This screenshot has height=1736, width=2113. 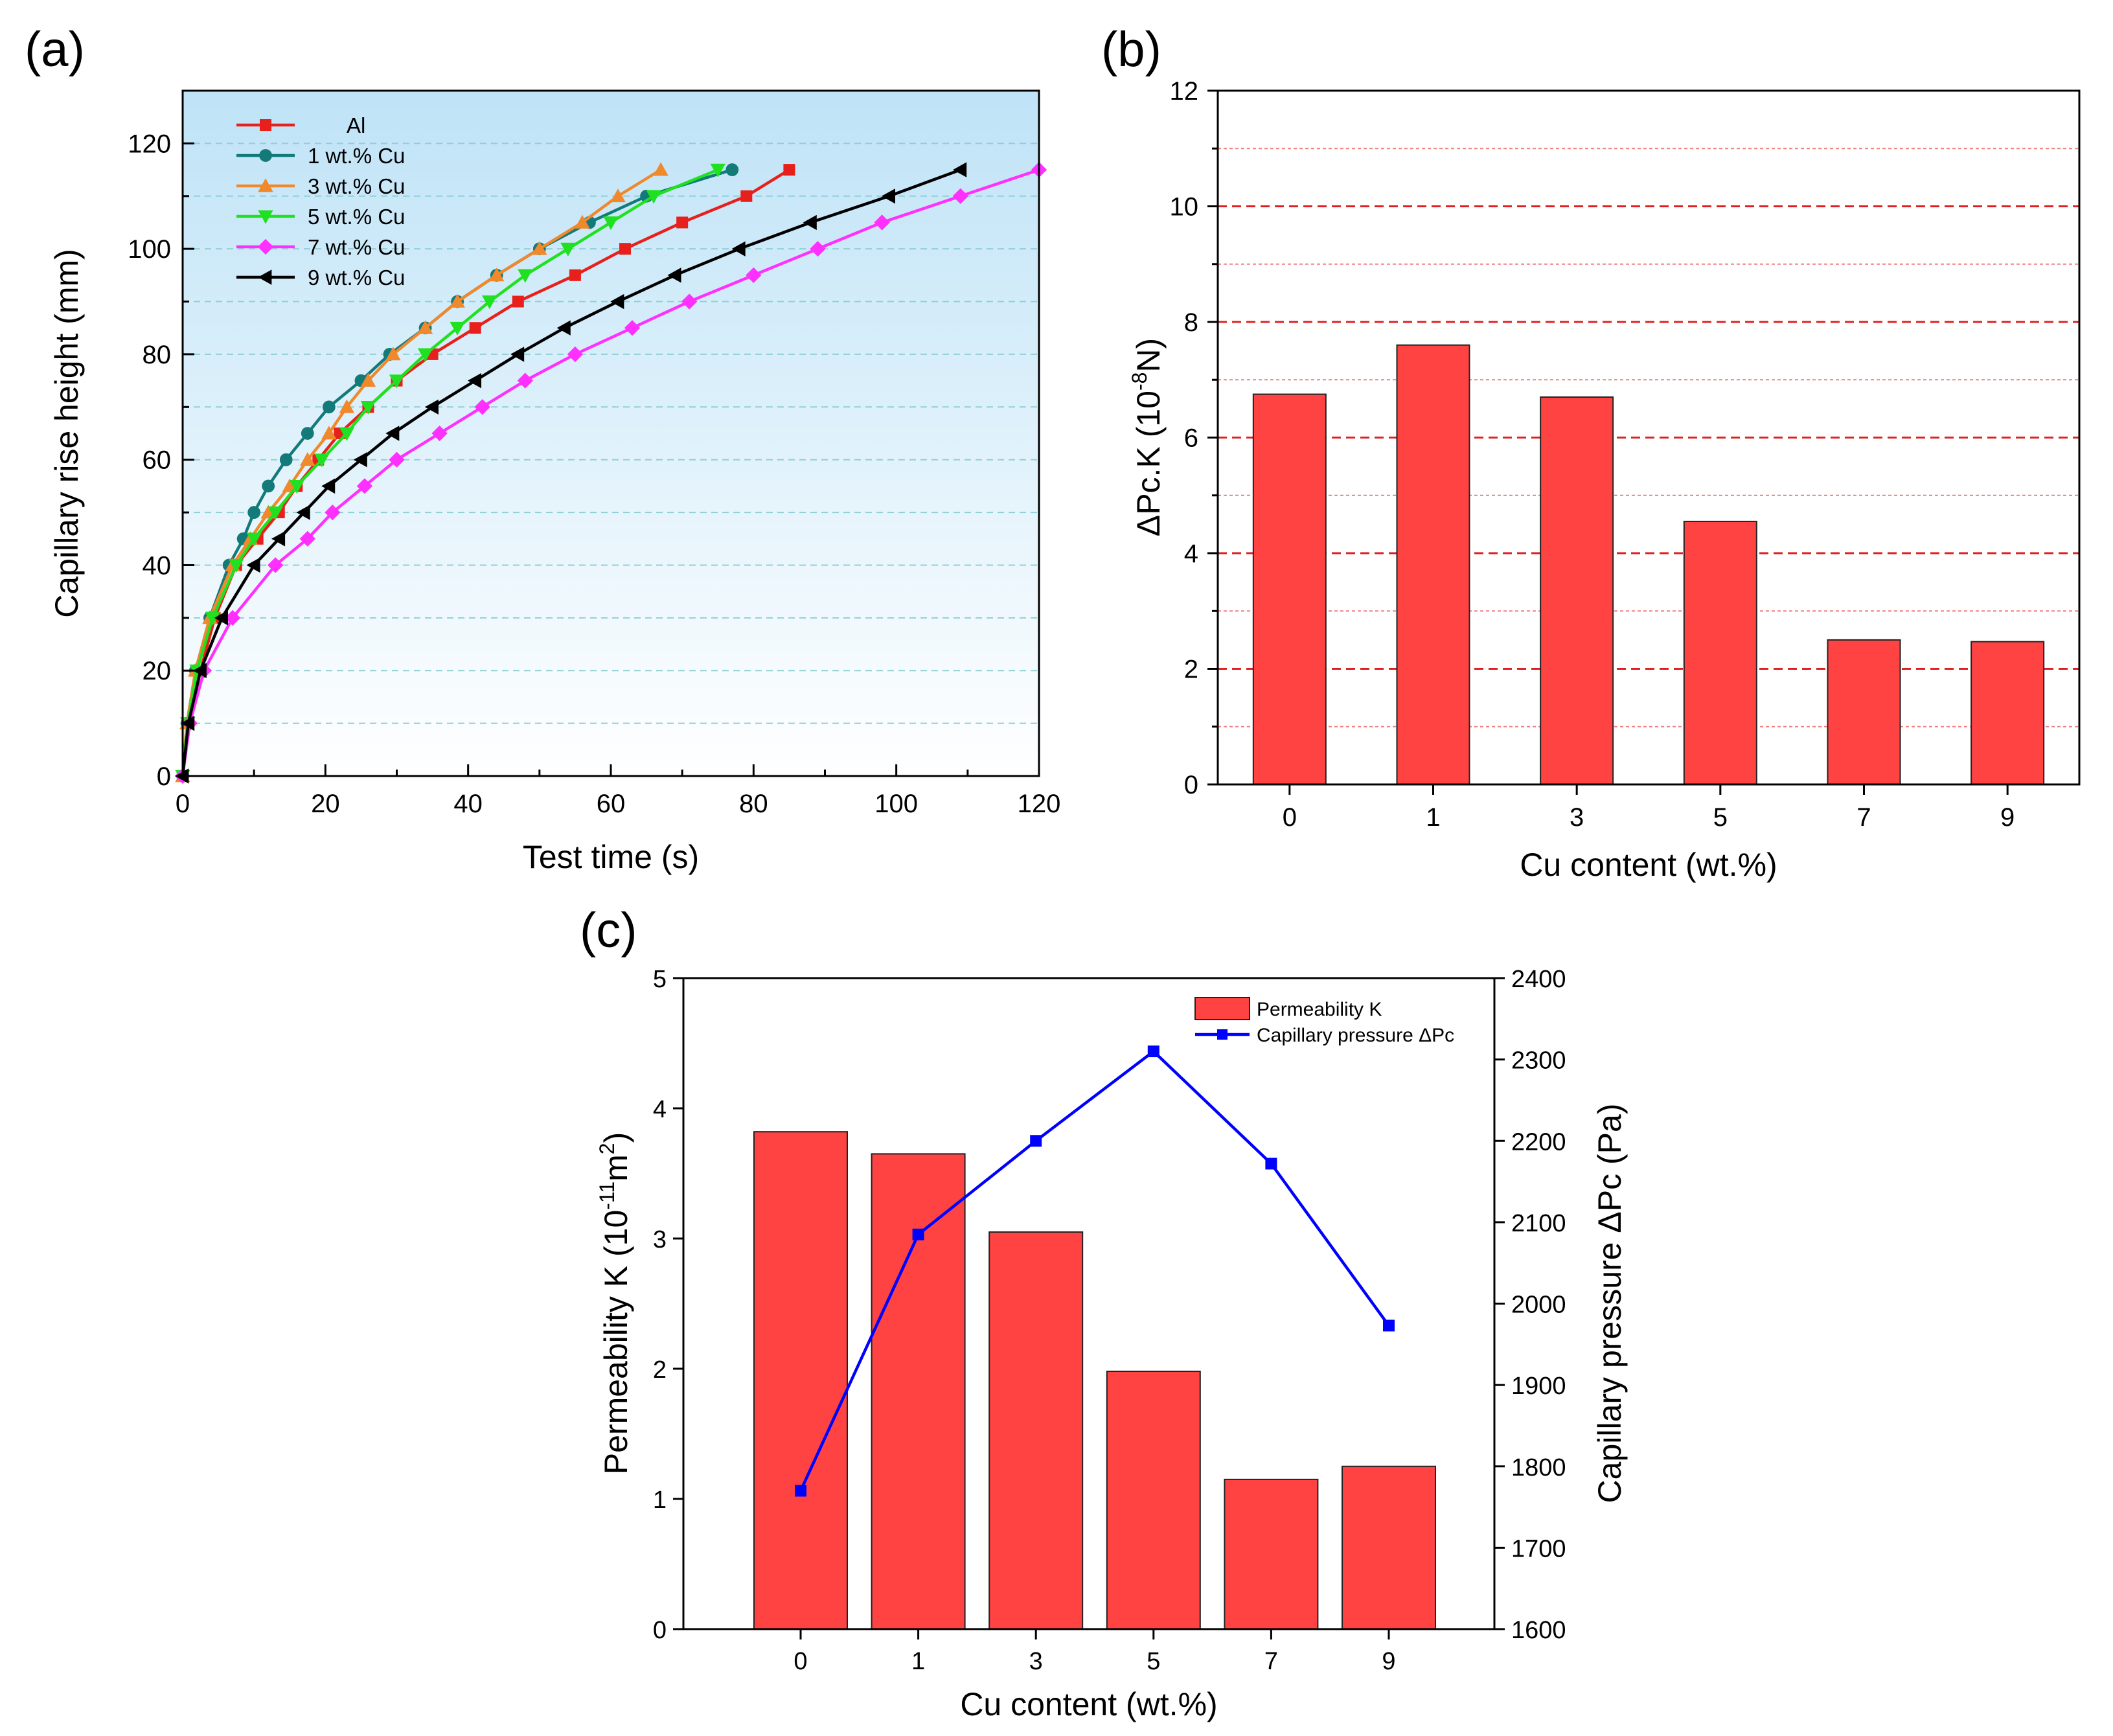 What do you see at coordinates (1039, 804) in the screenshot?
I see `panel-a-x-tick-label: 120` at bounding box center [1039, 804].